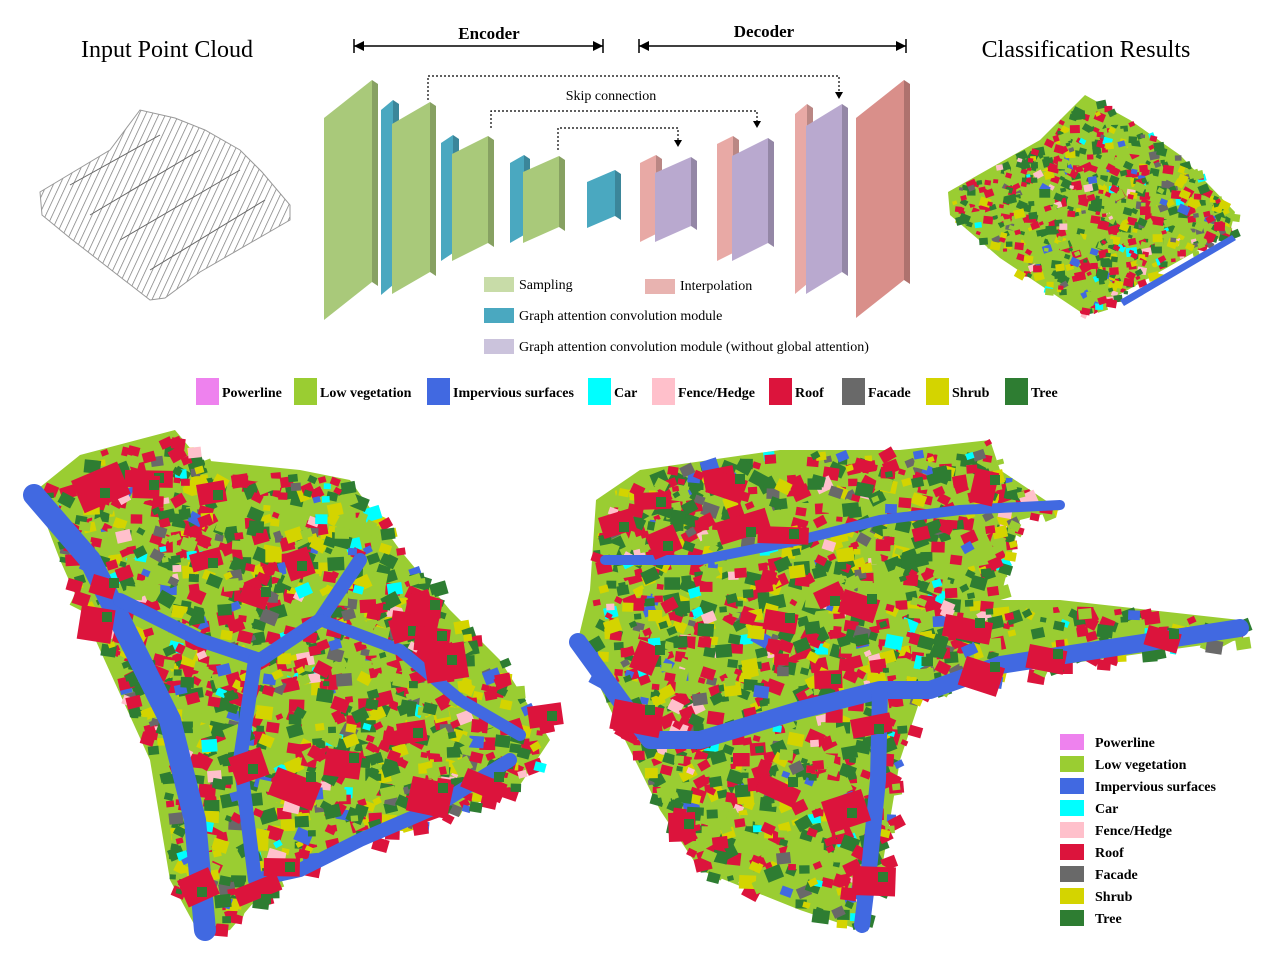 This screenshot has height=958, width=1277. I want to click on legend-col-label-2: Impervious surfaces, so click(1155, 787).